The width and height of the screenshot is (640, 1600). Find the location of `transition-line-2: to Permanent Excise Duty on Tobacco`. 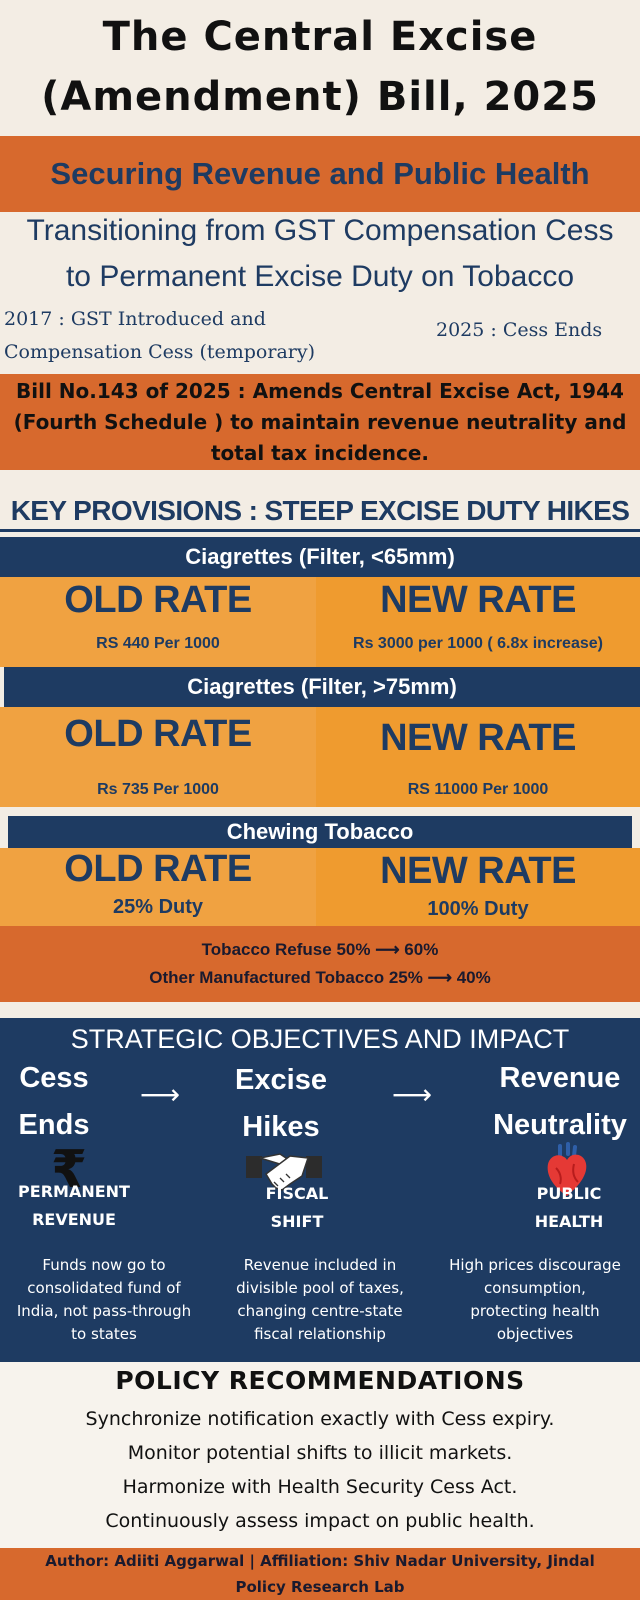

transition-line-2: to Permanent Excise Duty on Tobacco is located at coordinates (320, 276).